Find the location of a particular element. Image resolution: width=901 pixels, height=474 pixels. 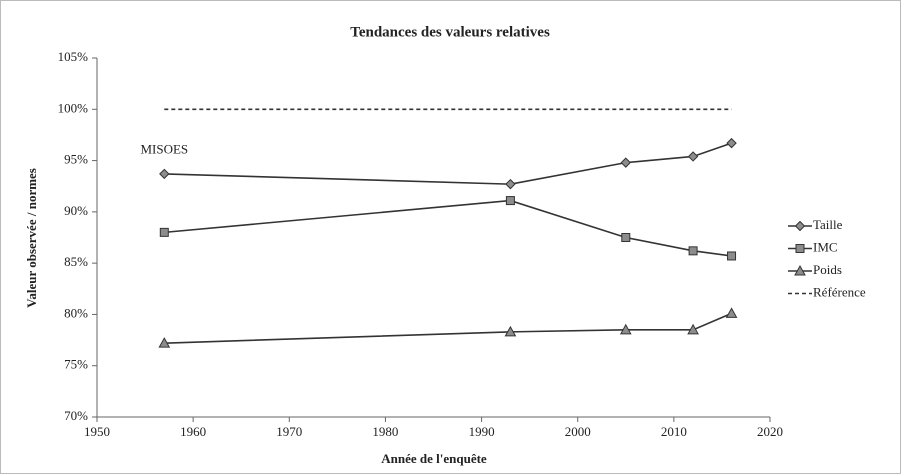

annotation: MISOES is located at coordinates (164, 148).